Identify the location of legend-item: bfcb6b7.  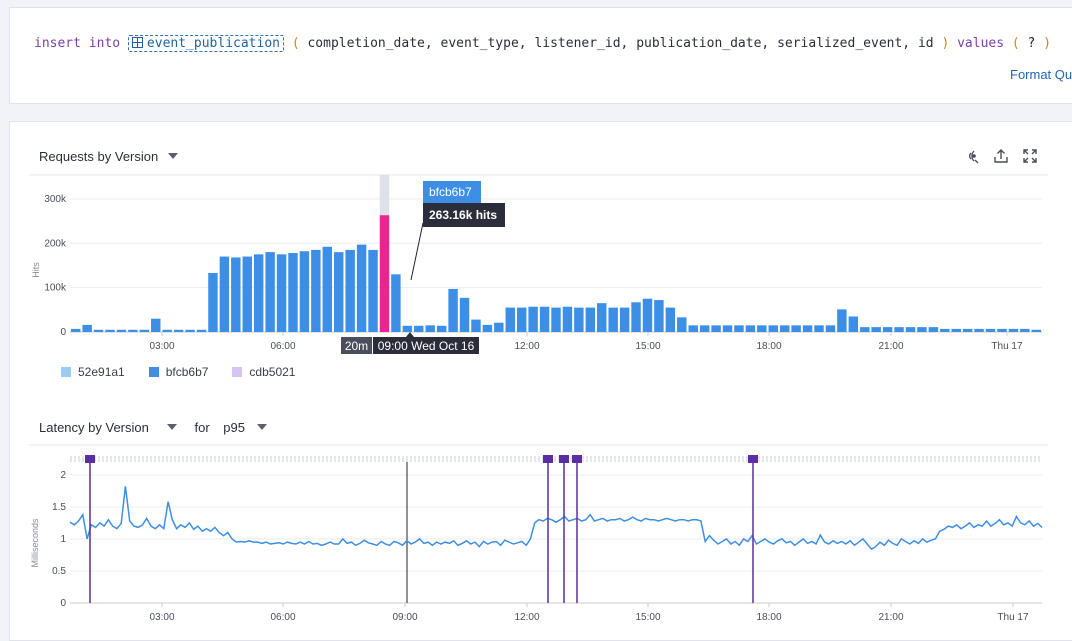
(178, 372).